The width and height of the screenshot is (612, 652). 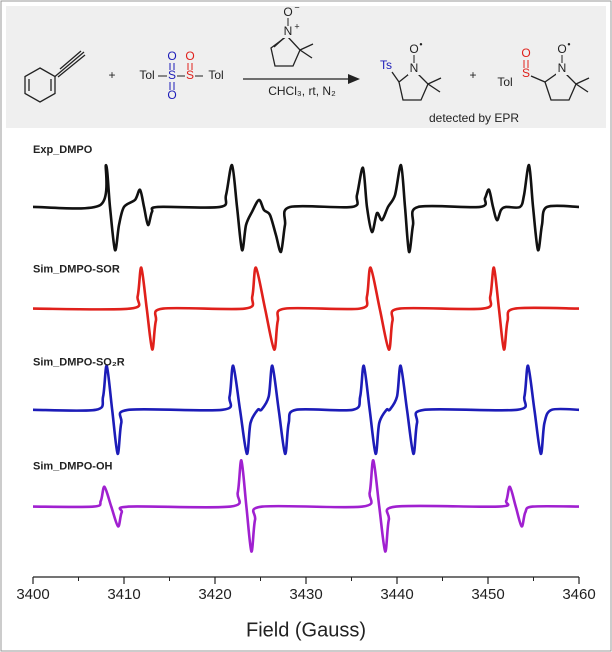 I want to click on x-tick-label: 3400, so click(x=32, y=594).